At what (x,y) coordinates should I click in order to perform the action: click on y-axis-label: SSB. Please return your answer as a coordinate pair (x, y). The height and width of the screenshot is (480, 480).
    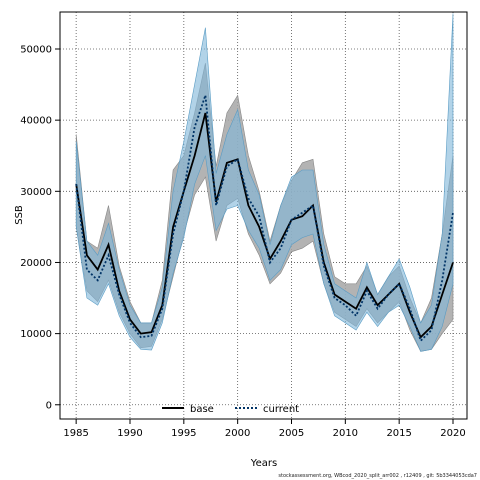
    Looking at the image, I should click on (19, 215).